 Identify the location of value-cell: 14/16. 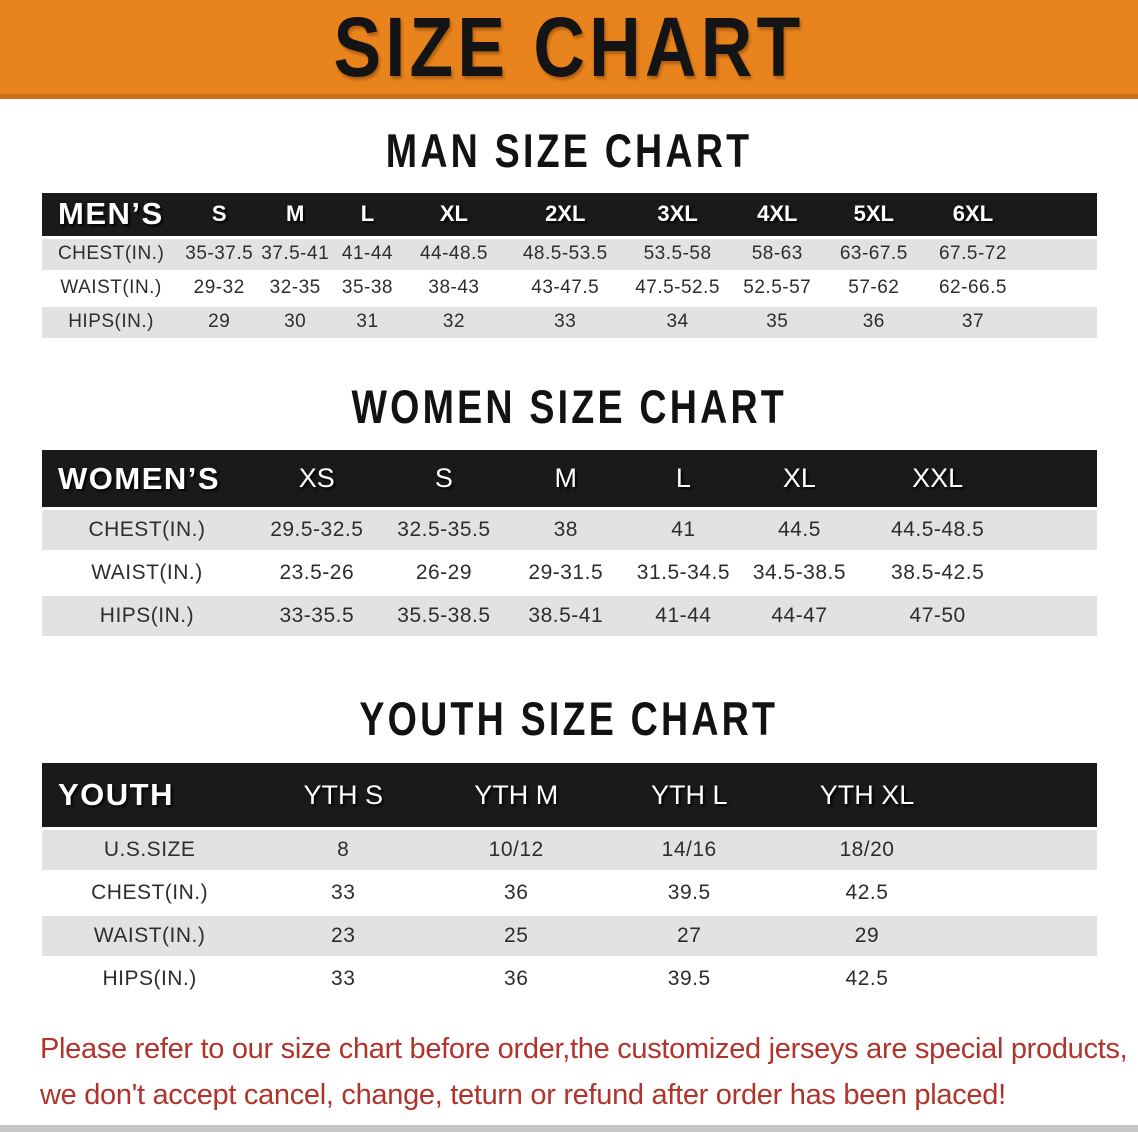
(689, 850).